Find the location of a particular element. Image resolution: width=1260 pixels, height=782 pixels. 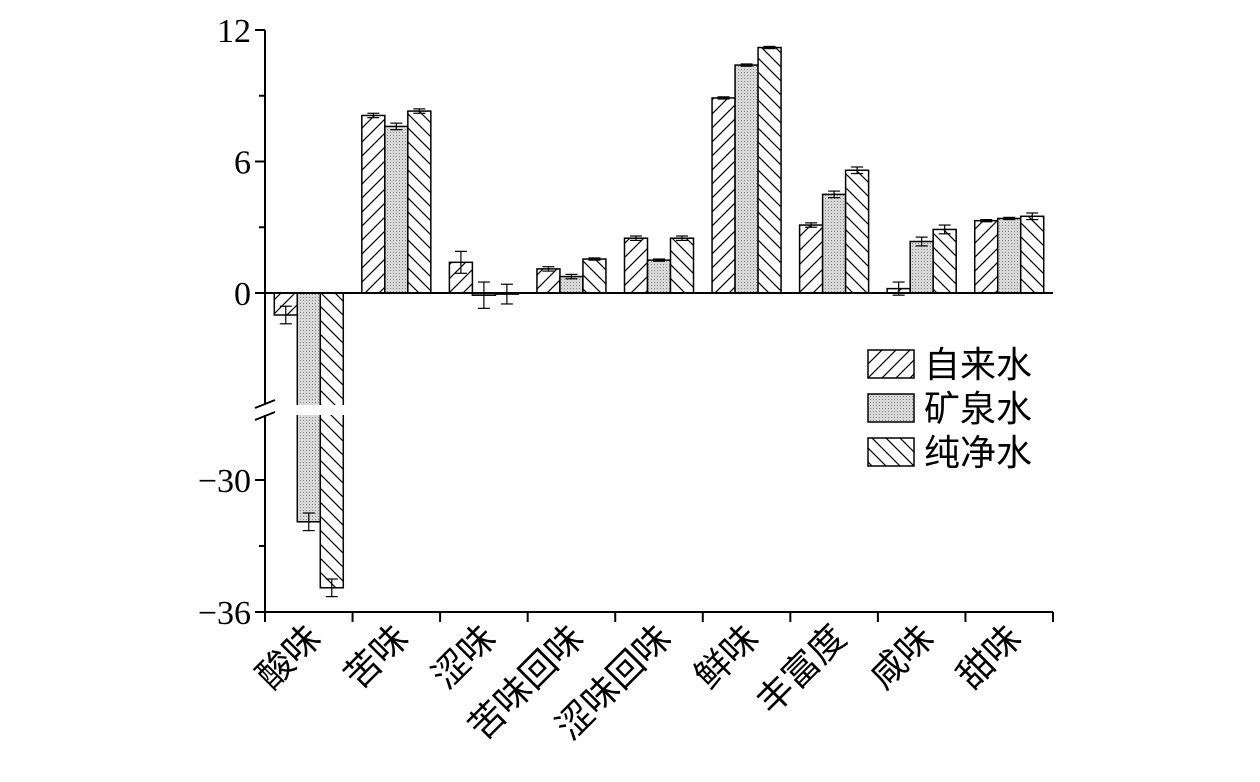

legend-label: 自来水 is located at coordinates (978, 365).